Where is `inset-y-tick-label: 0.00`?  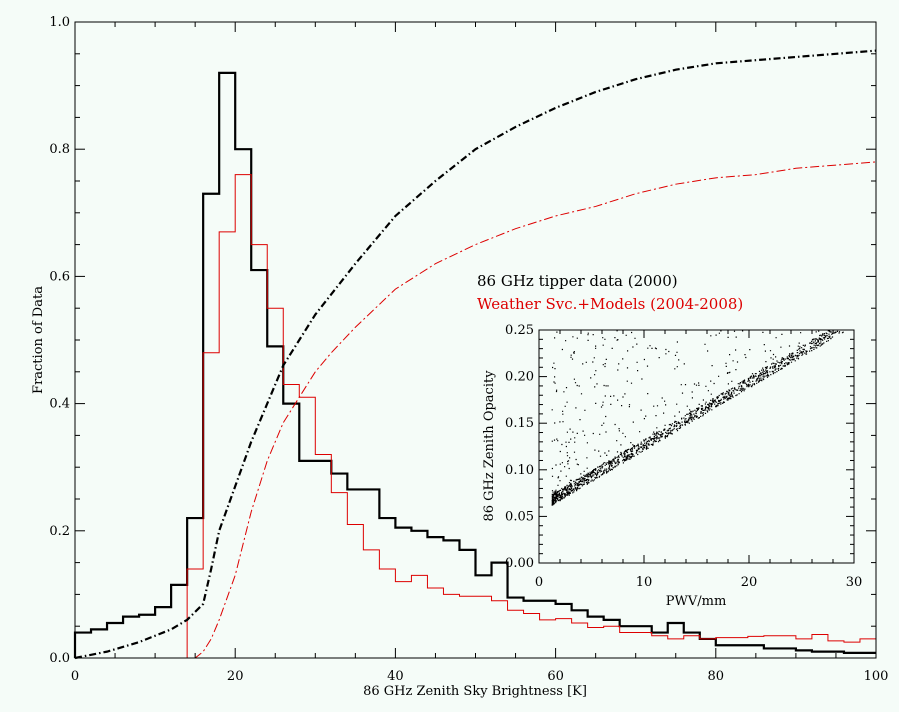 inset-y-tick-label: 0.00 is located at coordinates (519, 563).